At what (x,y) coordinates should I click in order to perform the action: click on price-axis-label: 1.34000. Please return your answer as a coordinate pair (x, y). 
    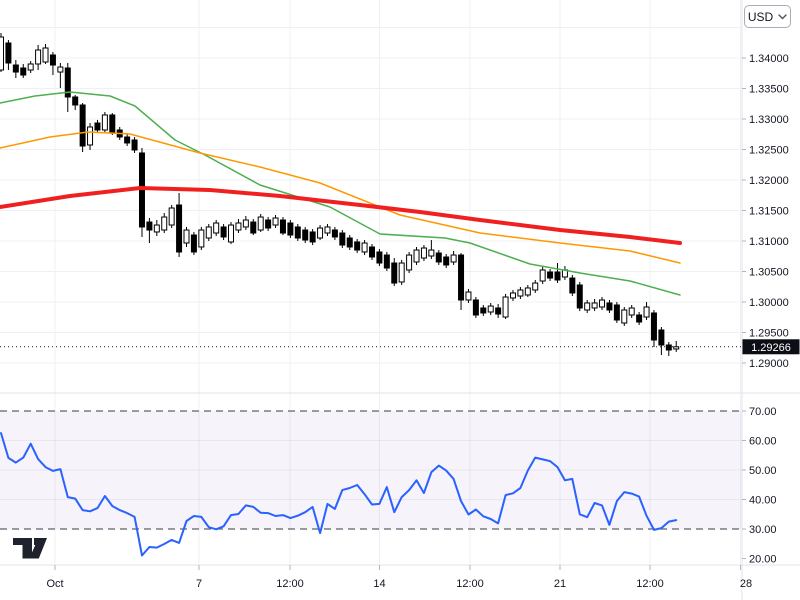
    Looking at the image, I should click on (769, 59).